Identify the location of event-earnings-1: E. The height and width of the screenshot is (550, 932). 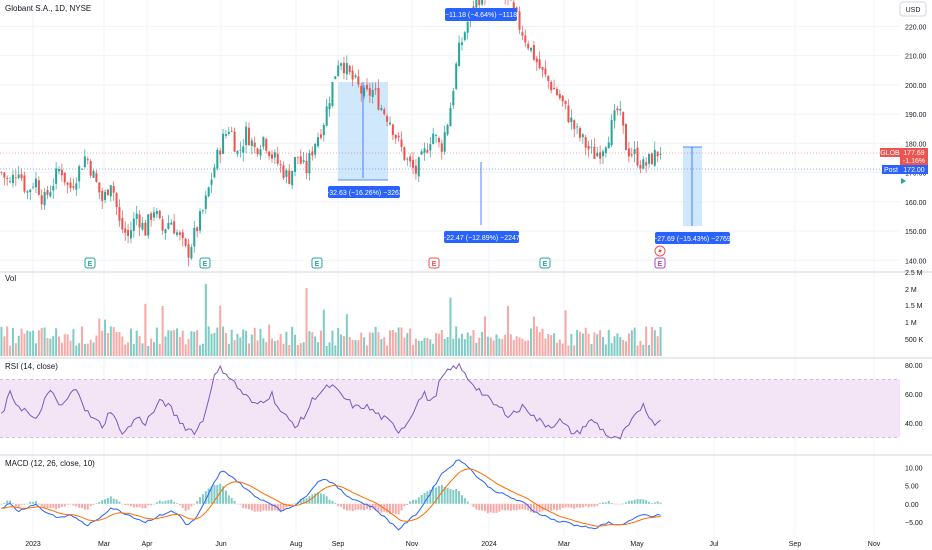
(90, 263).